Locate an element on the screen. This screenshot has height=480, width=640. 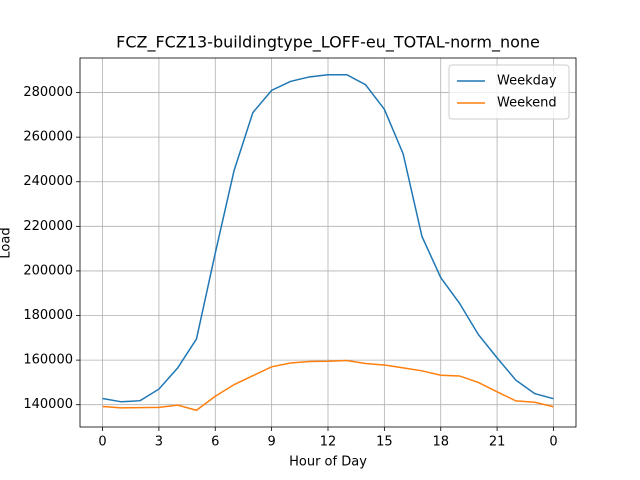
legend-label: Weekend is located at coordinates (527, 103).